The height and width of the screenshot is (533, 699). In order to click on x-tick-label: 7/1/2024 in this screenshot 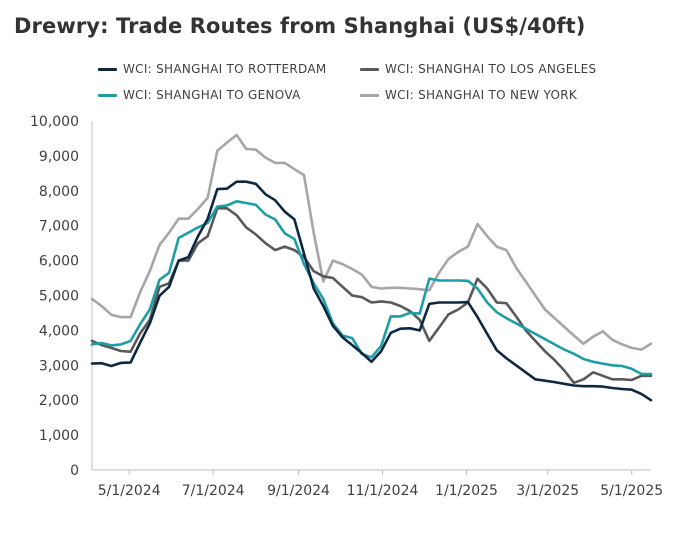, I will do `click(213, 491)`.